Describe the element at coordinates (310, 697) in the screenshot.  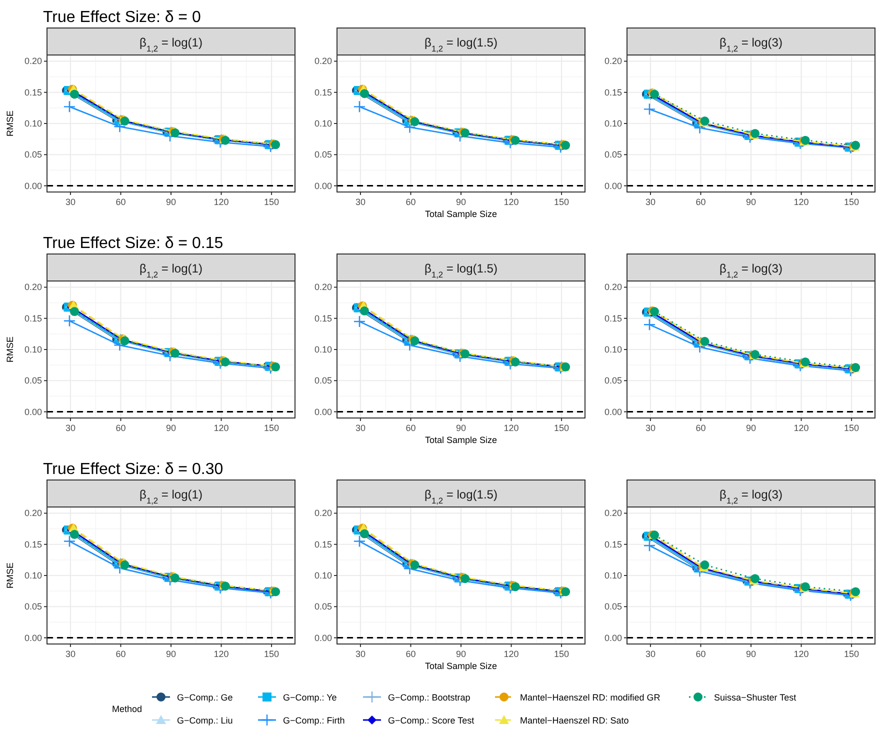
I see `legend-label: G−Comp.: Ye` at that location.